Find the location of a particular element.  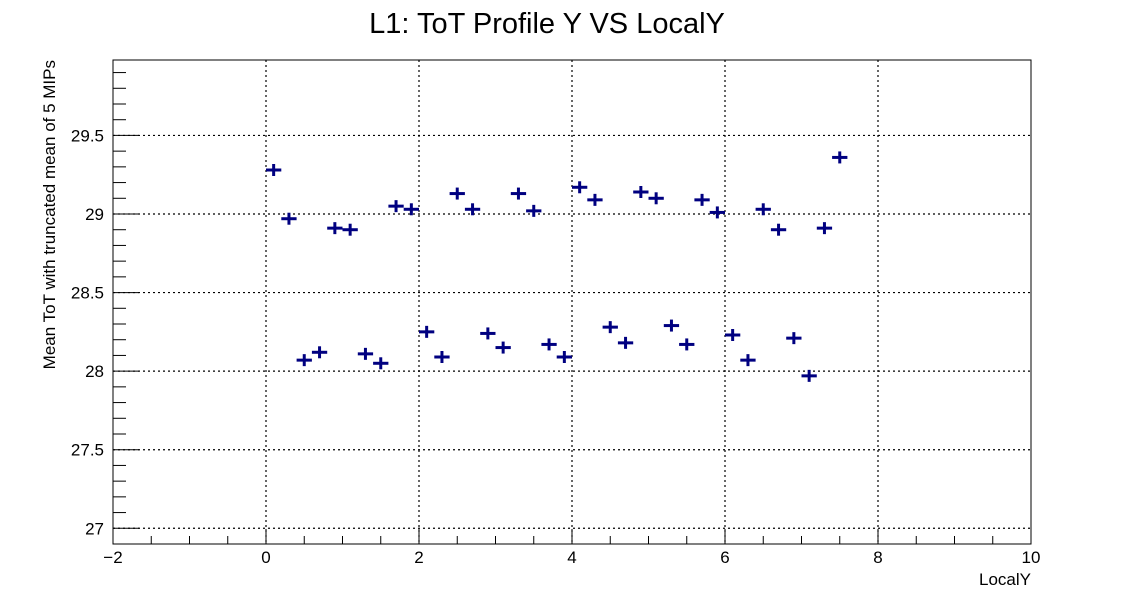

x-tick-label: 8 is located at coordinates (877, 557).